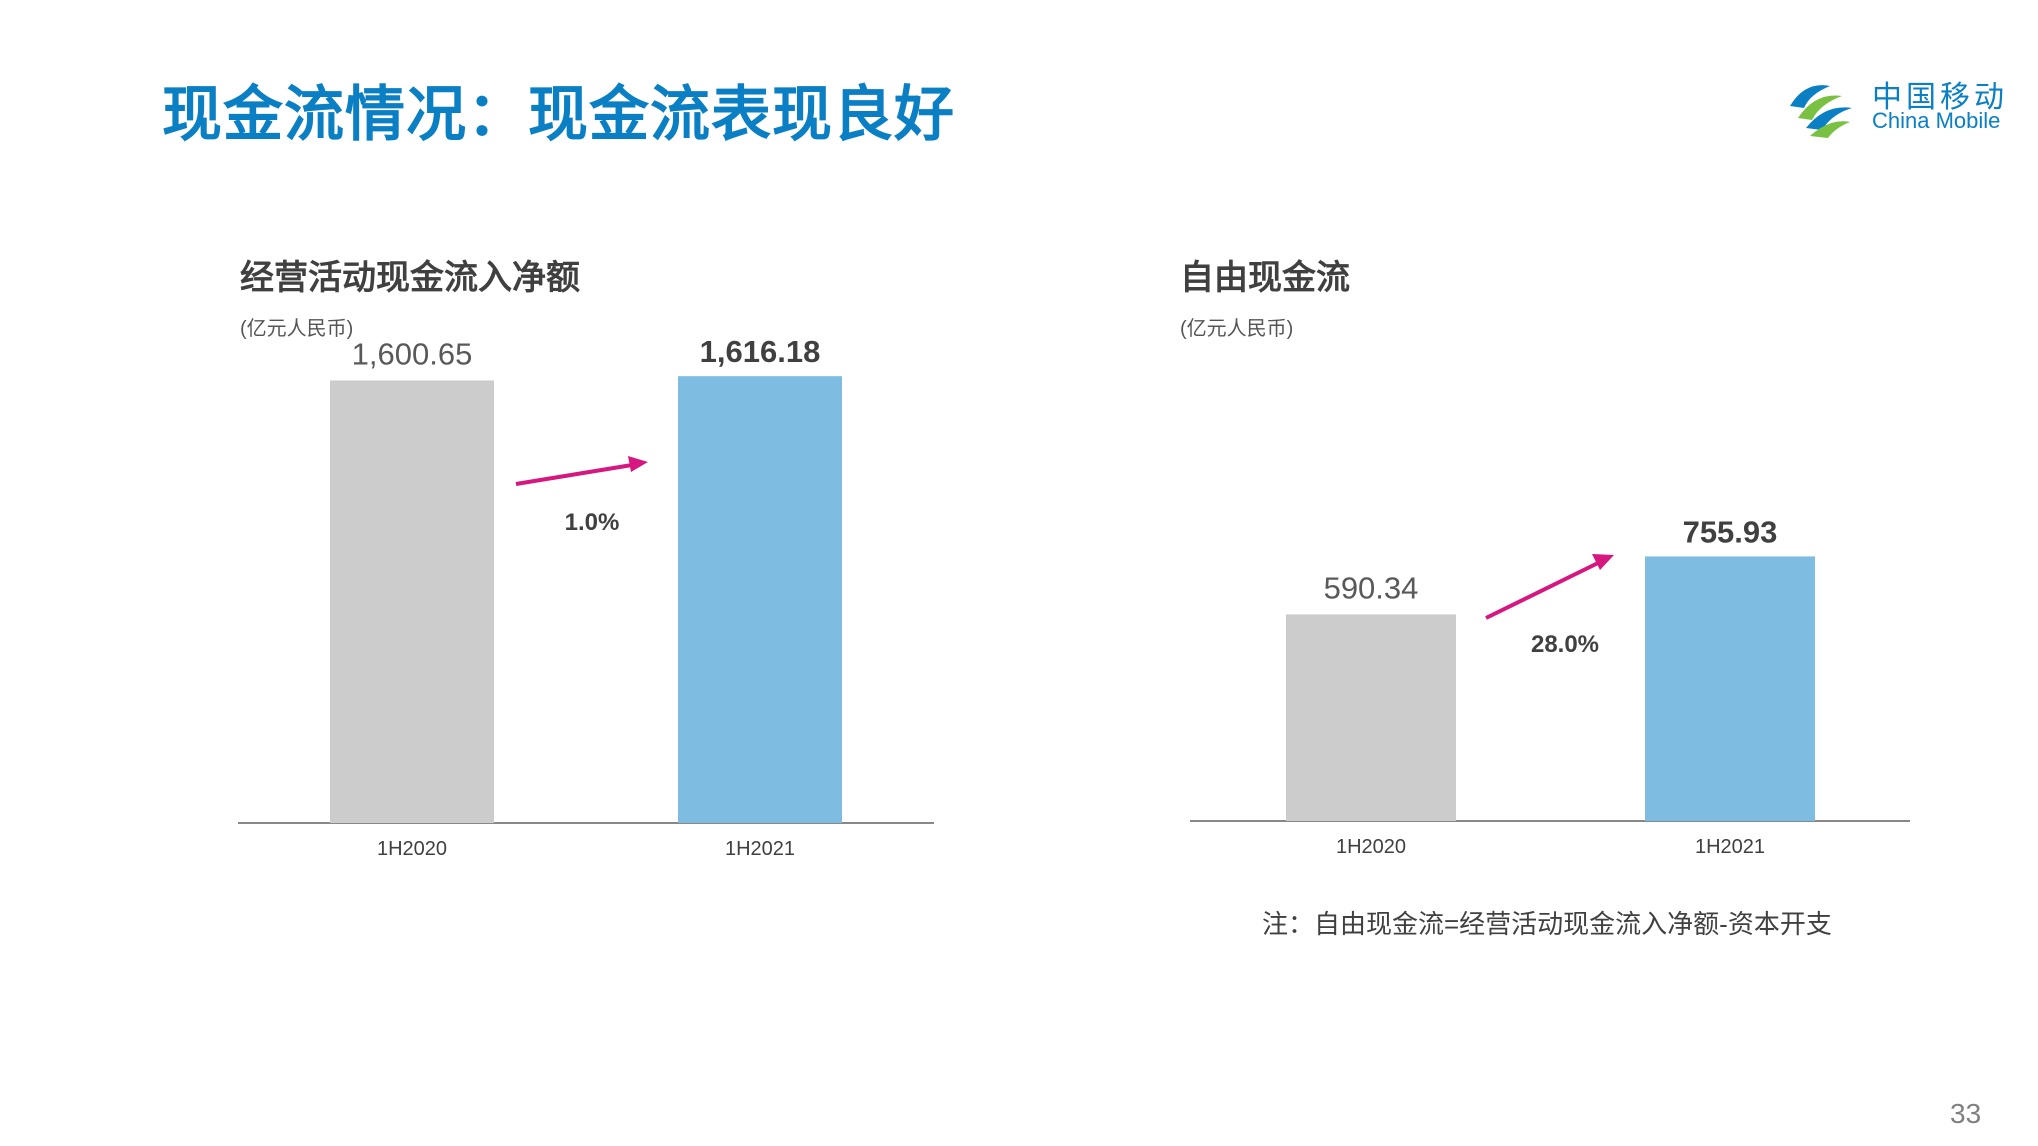  I want to click on chart-1-title: 经营活动现金流入净额, so click(410, 278).